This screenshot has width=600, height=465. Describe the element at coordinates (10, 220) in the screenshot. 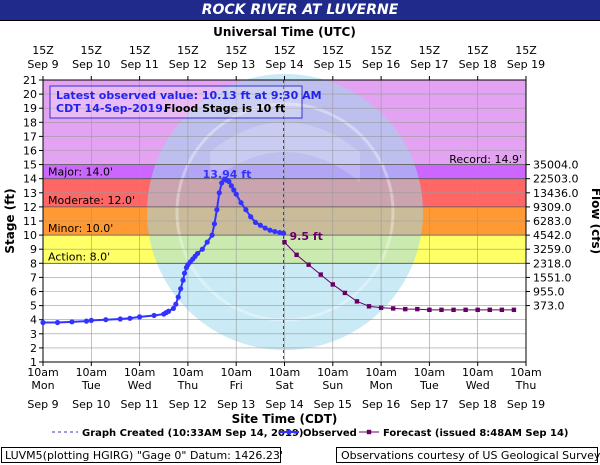

I see `y-axis-title: Stage (ft)` at that location.